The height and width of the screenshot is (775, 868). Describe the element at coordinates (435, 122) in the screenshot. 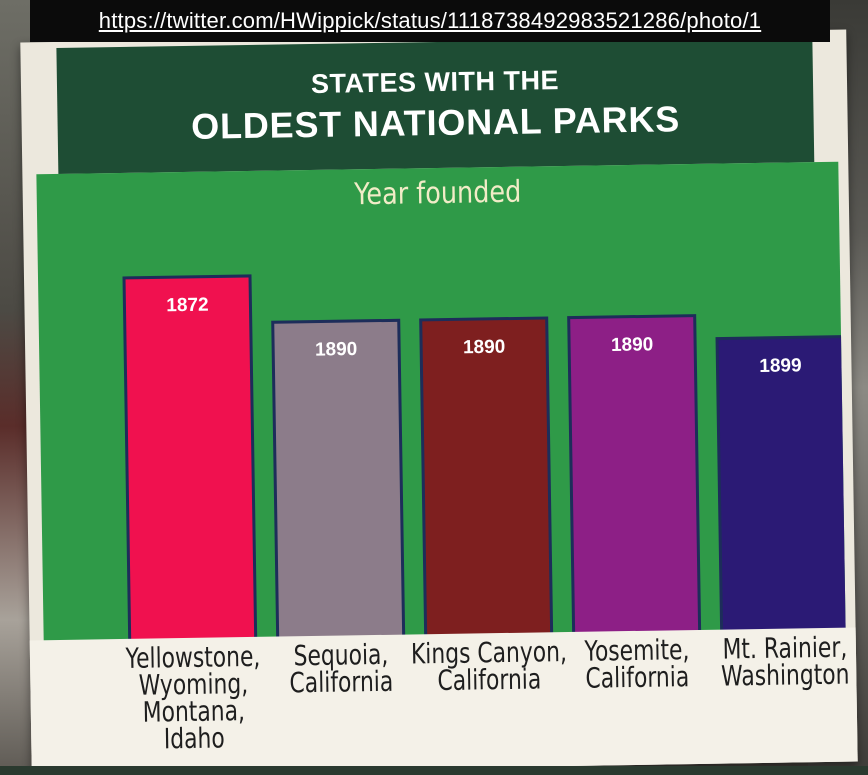

I see `chart-title-line-2: OLDEST NATIONAL PARKS` at that location.